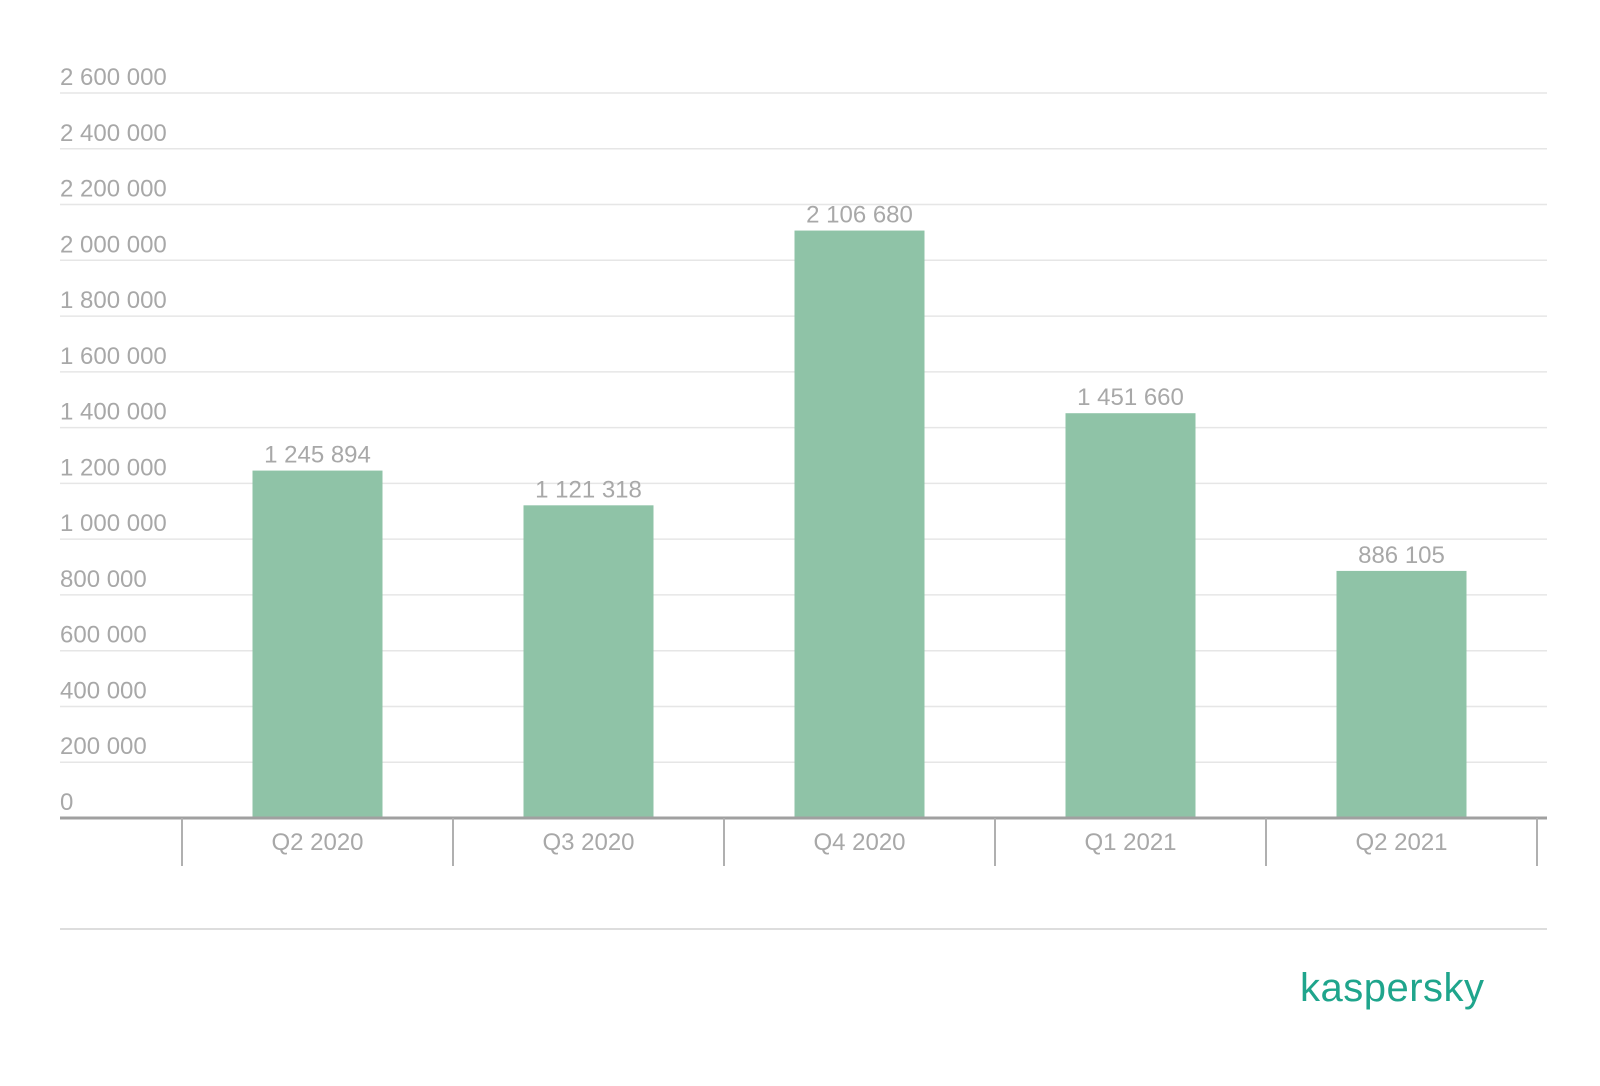 The width and height of the screenshot is (1600, 1086). What do you see at coordinates (588, 489) in the screenshot?
I see `data-label: 1 121 318` at bounding box center [588, 489].